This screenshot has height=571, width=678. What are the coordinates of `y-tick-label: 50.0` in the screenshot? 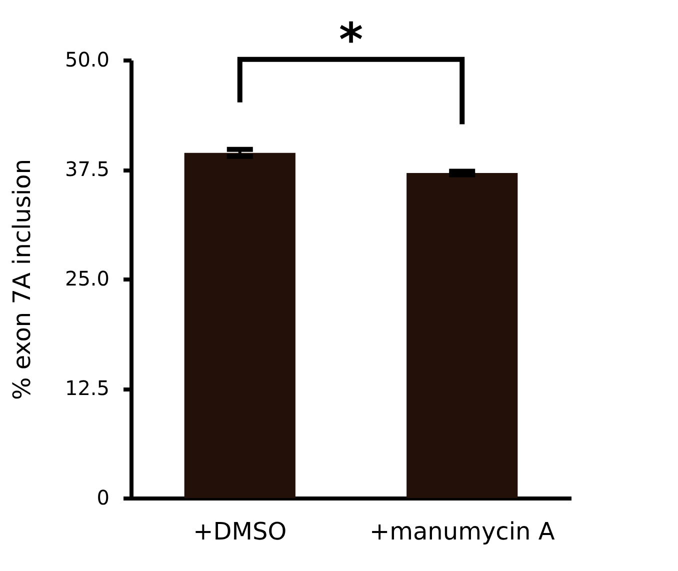 It's located at (87, 60).